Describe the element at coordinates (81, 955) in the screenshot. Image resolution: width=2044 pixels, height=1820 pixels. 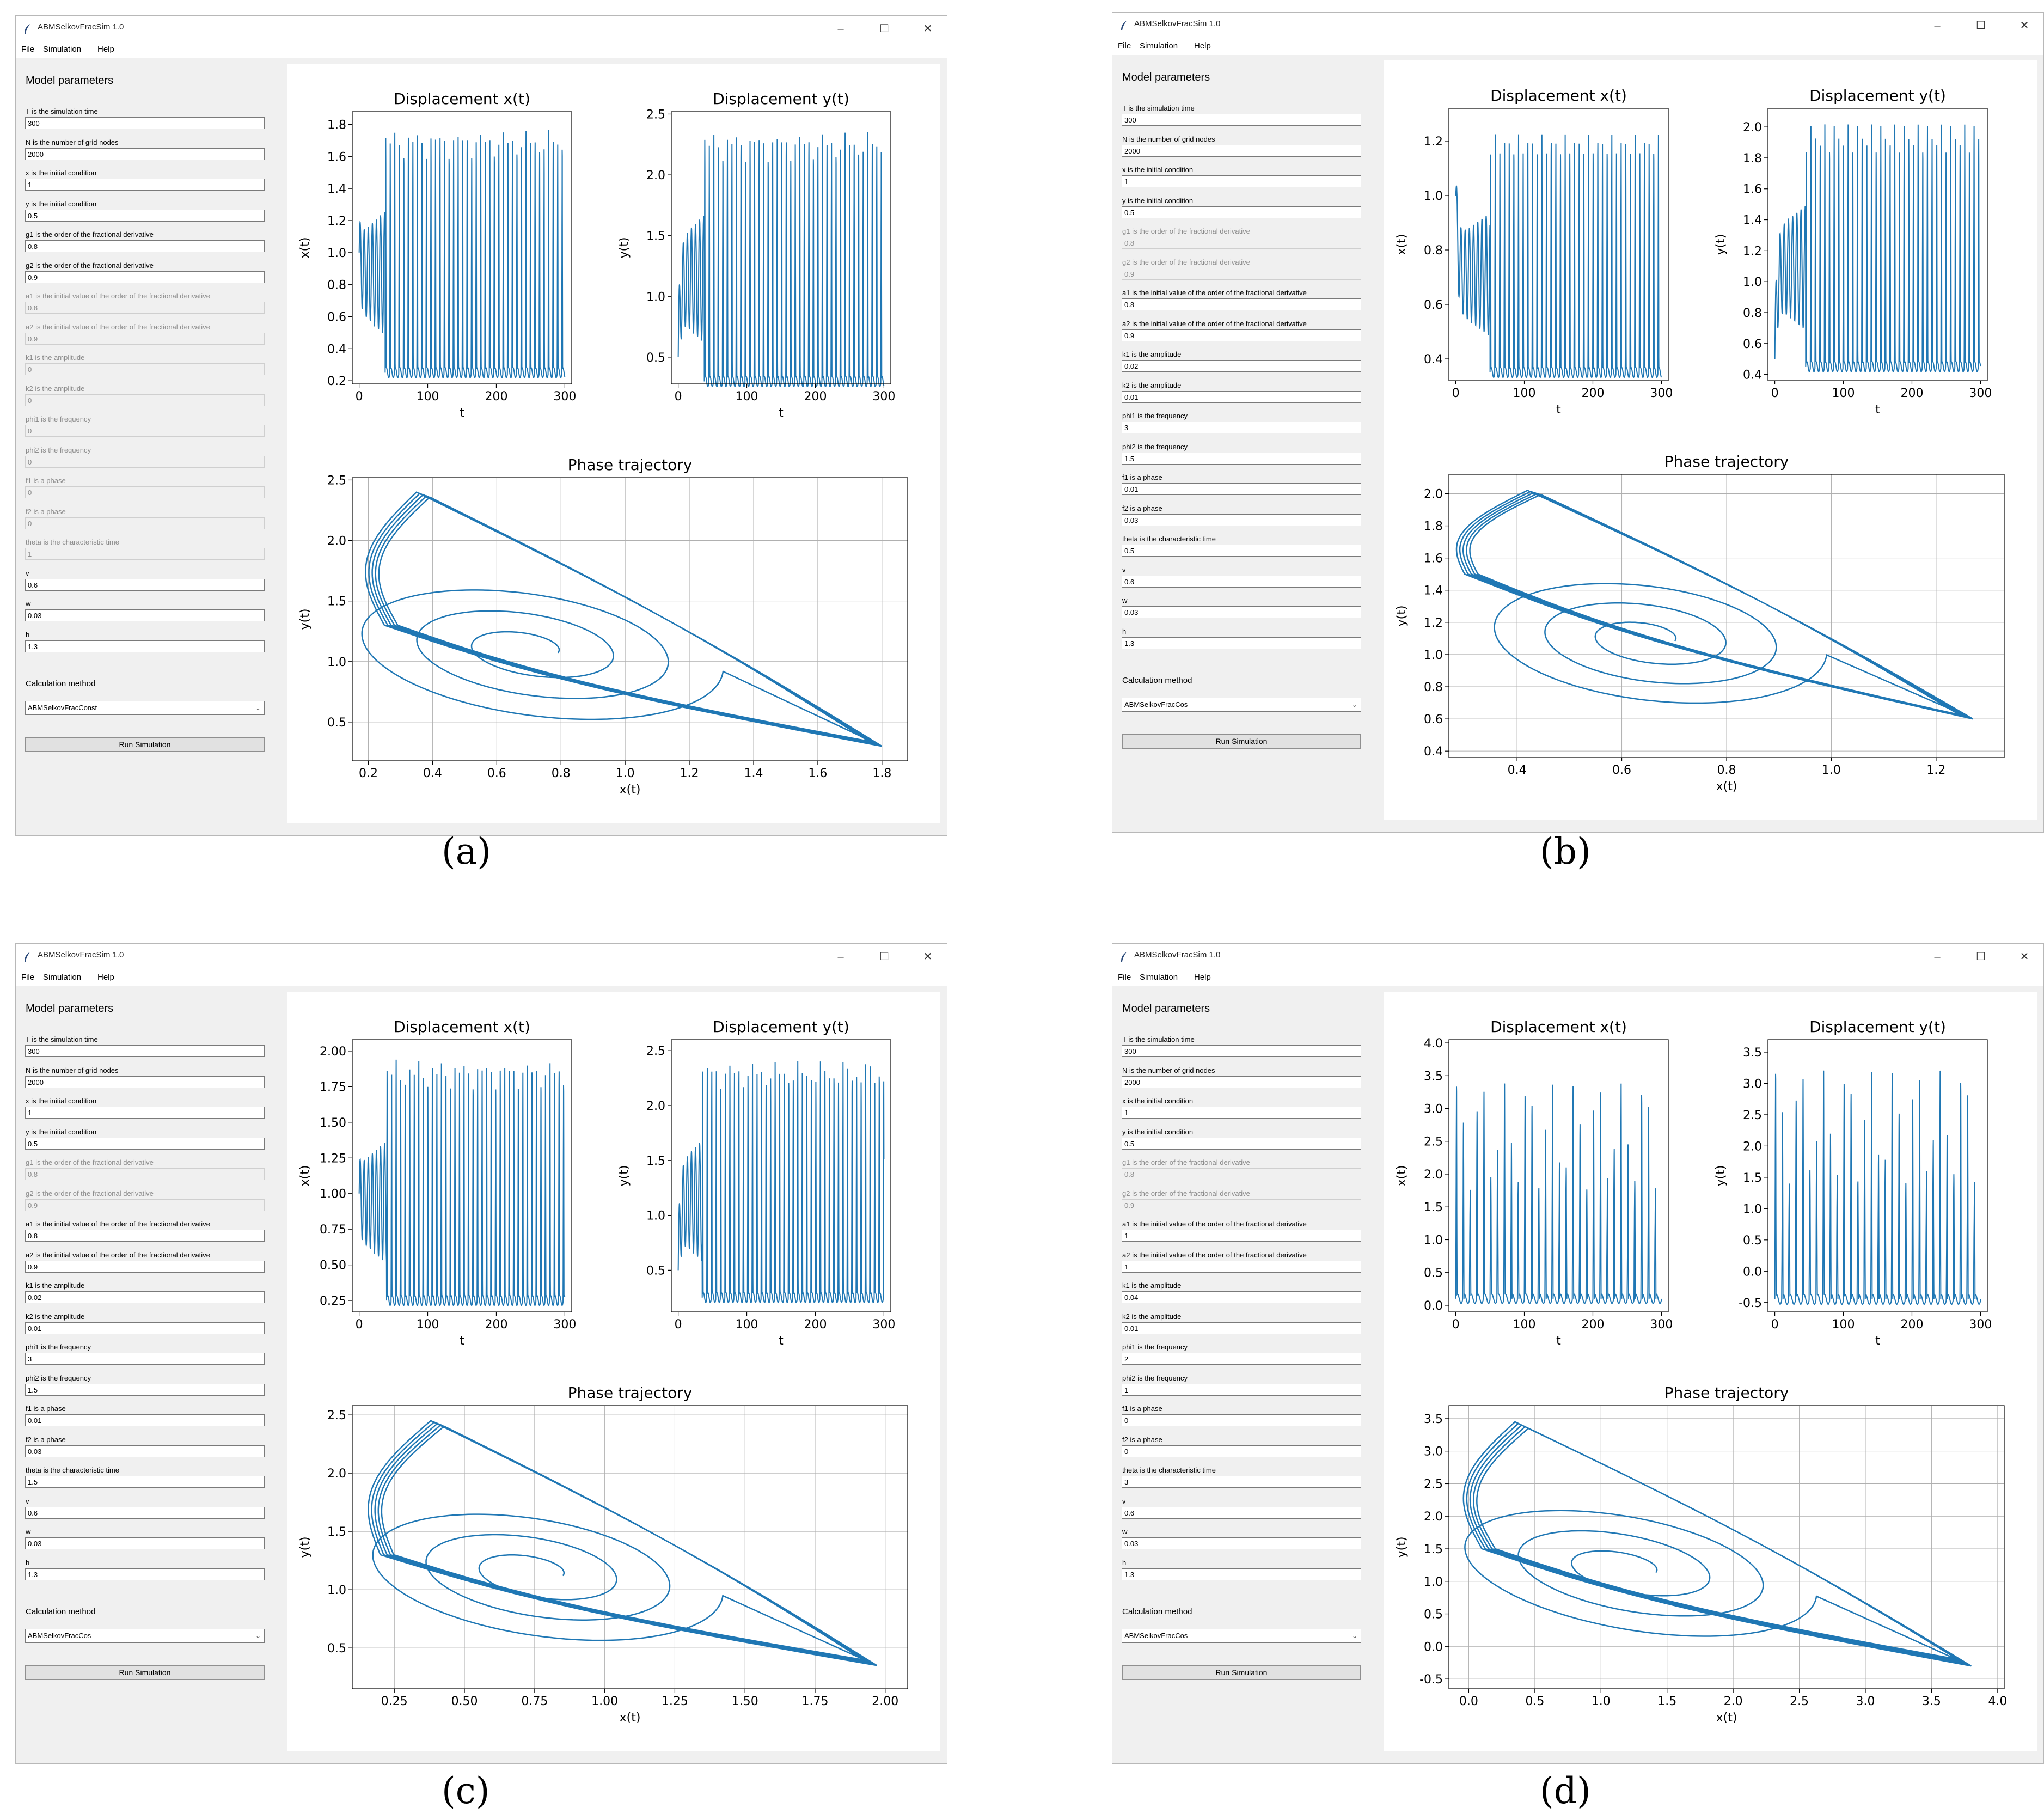
I see `window-title: ABMSelkovFracSim 1.0` at that location.